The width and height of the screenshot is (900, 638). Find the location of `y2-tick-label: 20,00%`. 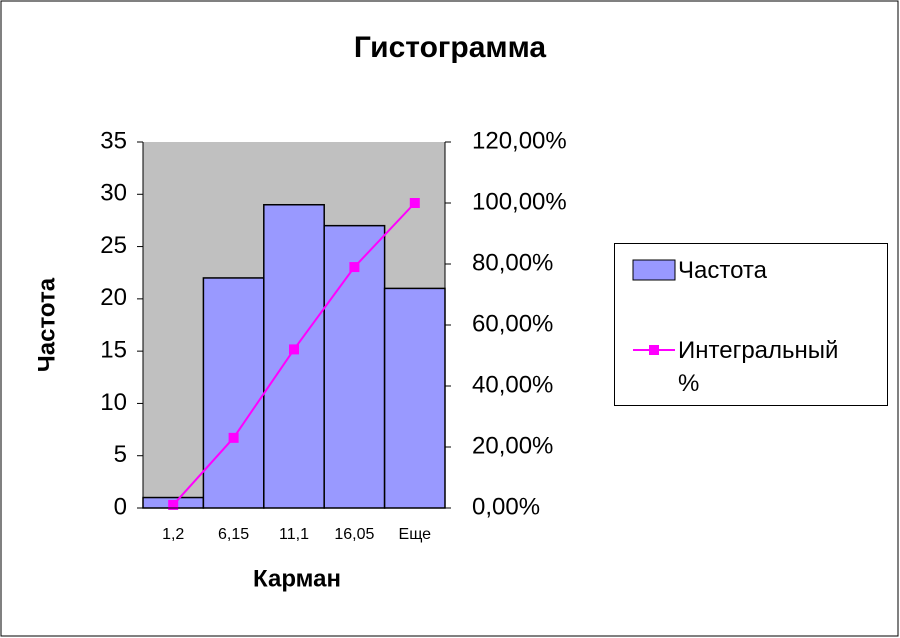

y2-tick-label: 20,00% is located at coordinates (512, 445).